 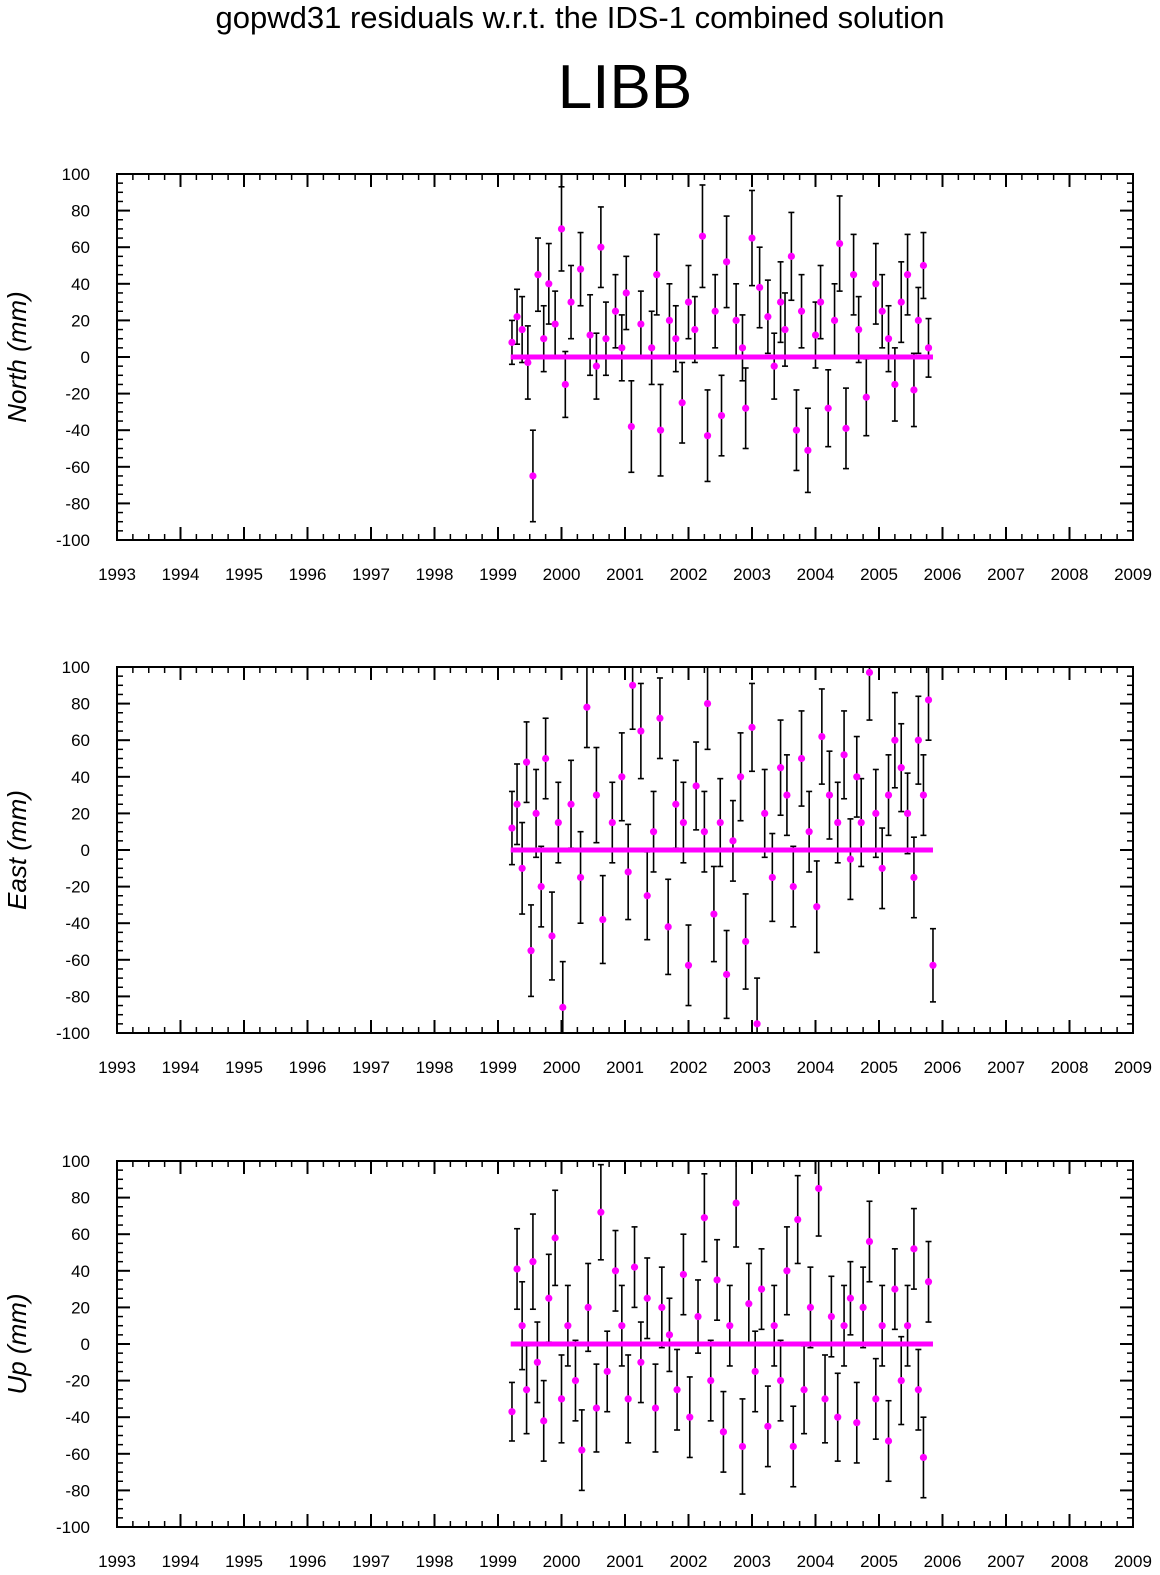 What do you see at coordinates (73, 540) in the screenshot?
I see `north-y-tick-label: -100` at bounding box center [73, 540].